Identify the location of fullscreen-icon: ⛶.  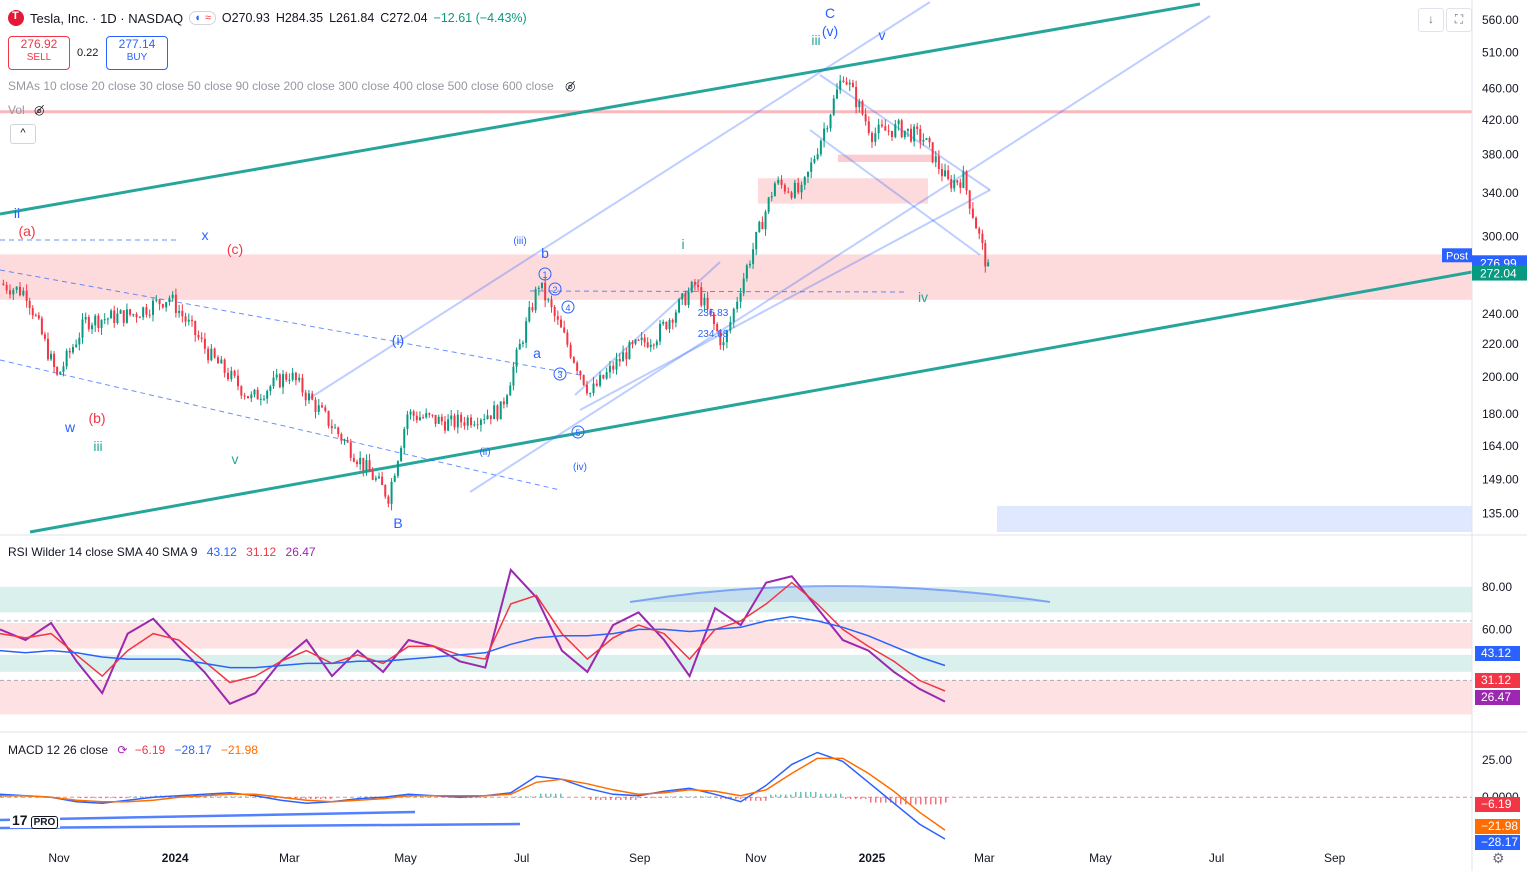
(1459, 20).